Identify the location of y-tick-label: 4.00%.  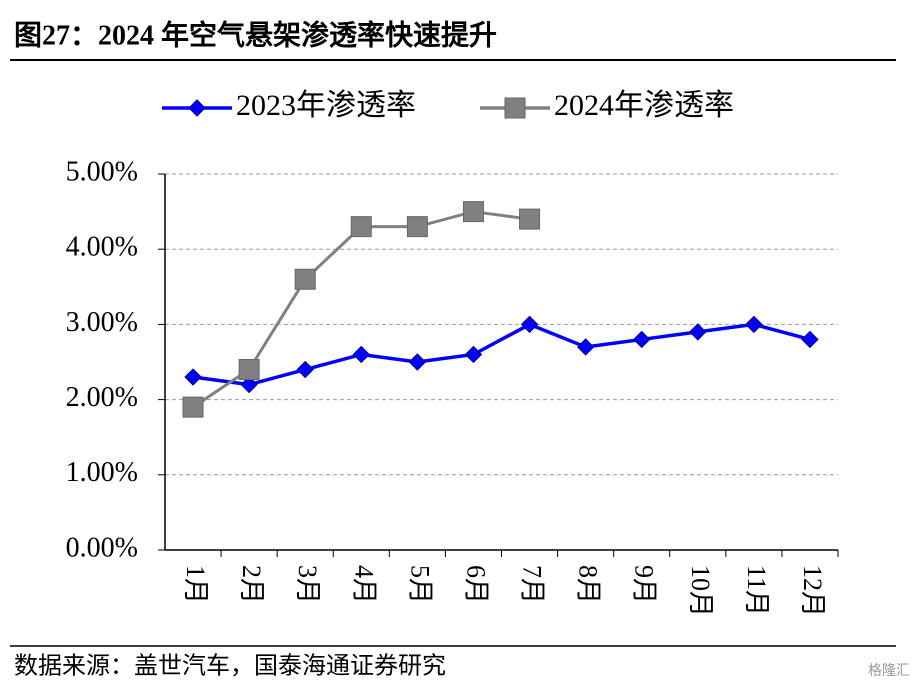
(102, 247).